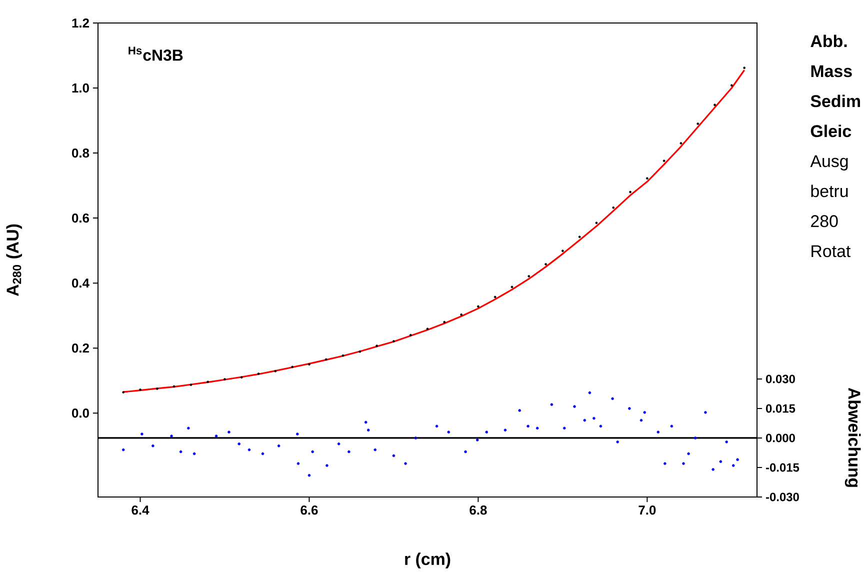 The width and height of the screenshot is (866, 572). What do you see at coordinates (427, 560) in the screenshot?
I see `x-axis-title: r (cm)` at bounding box center [427, 560].